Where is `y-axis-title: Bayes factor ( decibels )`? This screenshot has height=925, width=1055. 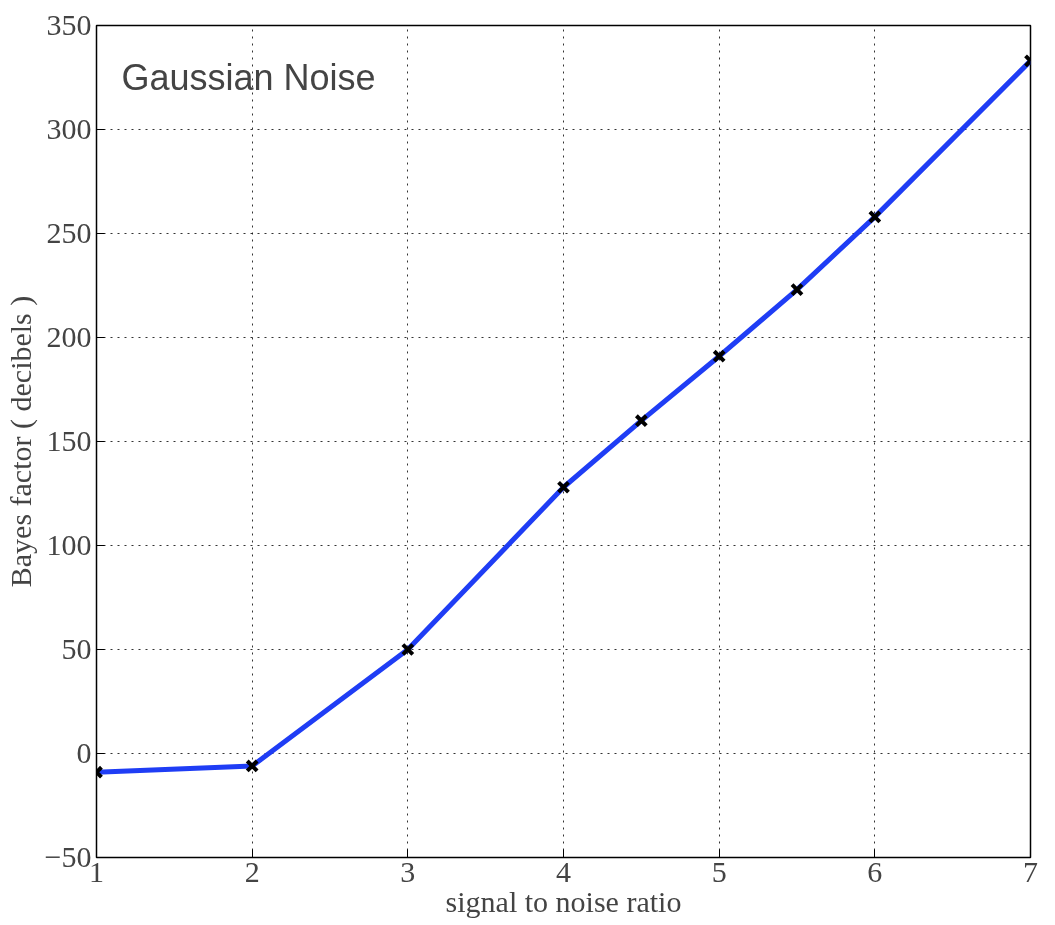 y-axis-title: Bayes factor ( decibels ) is located at coordinates (20, 441).